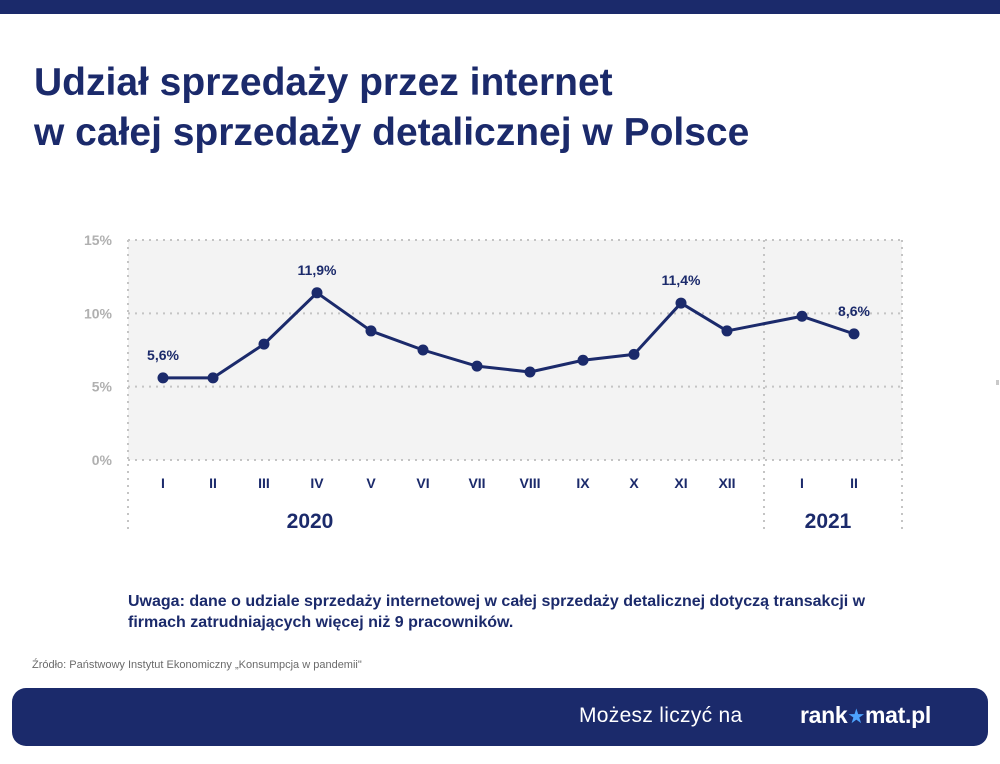  I want to click on y-tick-label: 15%, so click(98, 240).